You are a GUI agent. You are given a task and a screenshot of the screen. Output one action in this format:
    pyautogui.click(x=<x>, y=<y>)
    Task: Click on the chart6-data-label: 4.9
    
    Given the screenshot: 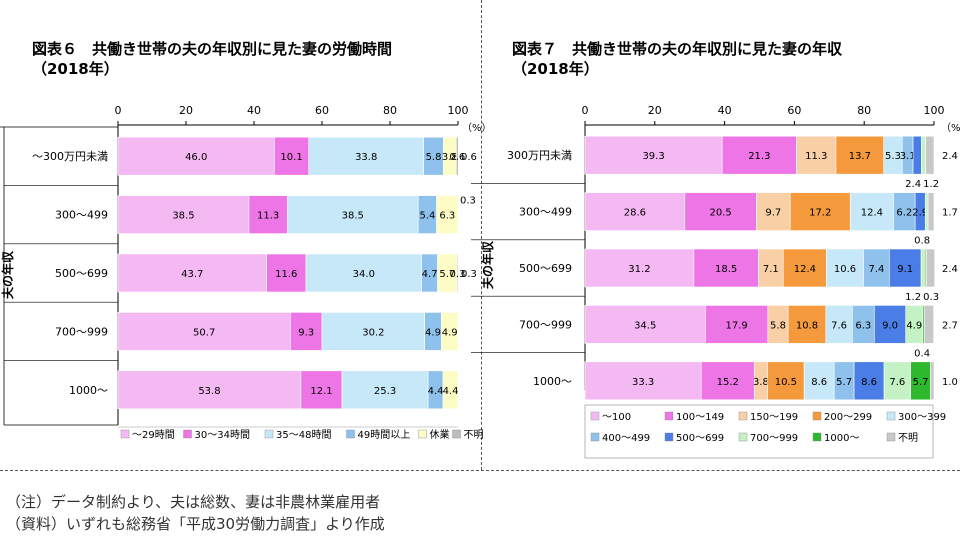 What is the action you would take?
    pyautogui.click(x=450, y=332)
    